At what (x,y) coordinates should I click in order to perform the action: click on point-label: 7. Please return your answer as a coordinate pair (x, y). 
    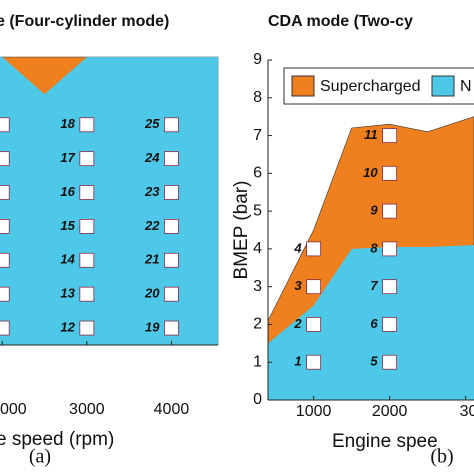
    Looking at the image, I should click on (374, 285).